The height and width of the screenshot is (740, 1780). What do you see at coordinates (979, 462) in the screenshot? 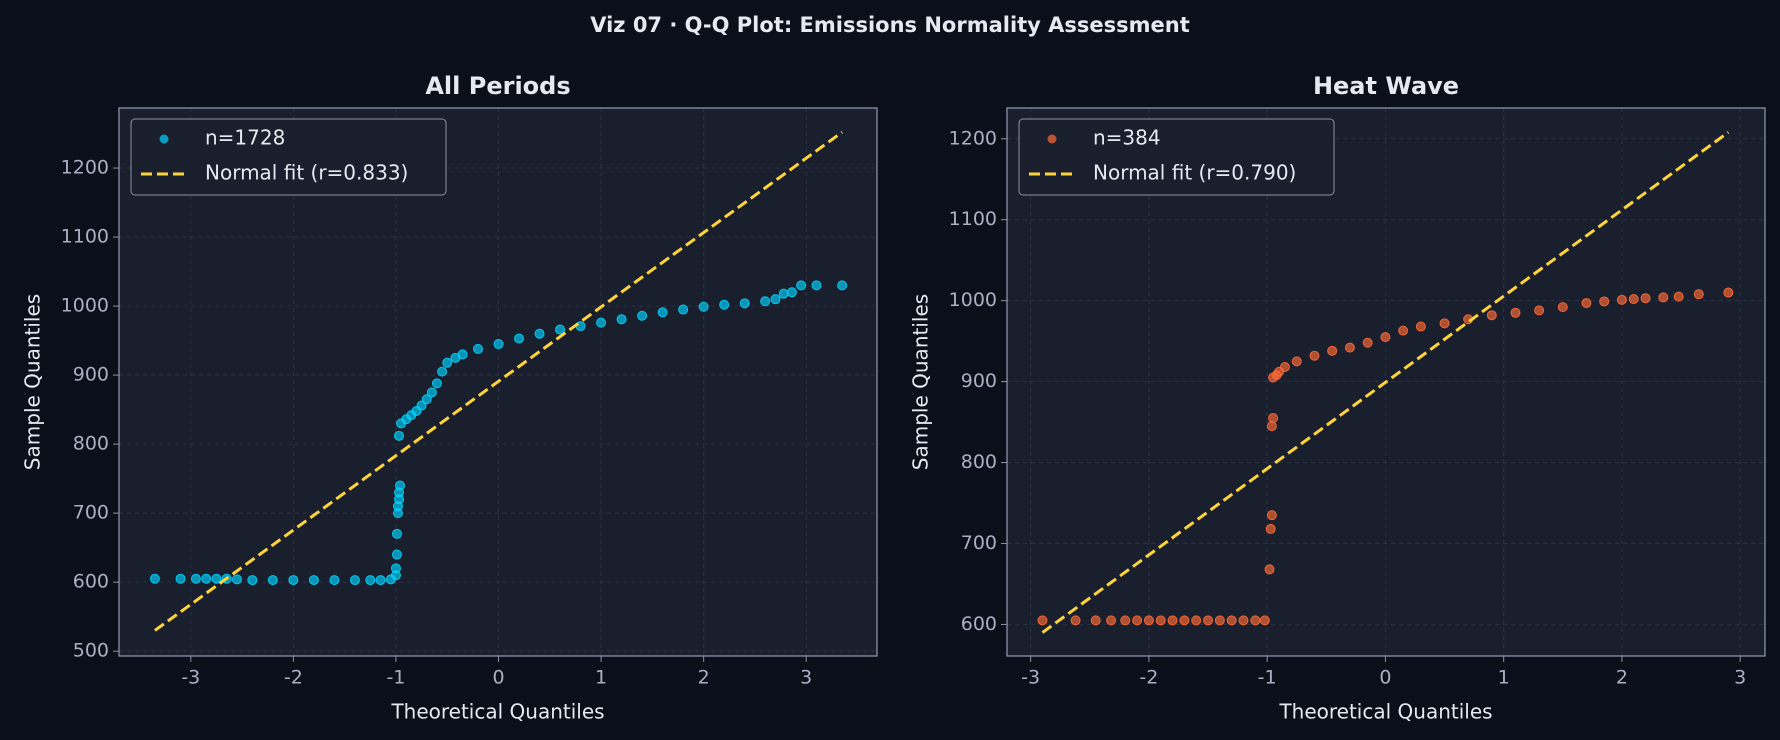
I see `y-tick-label: 800` at bounding box center [979, 462].